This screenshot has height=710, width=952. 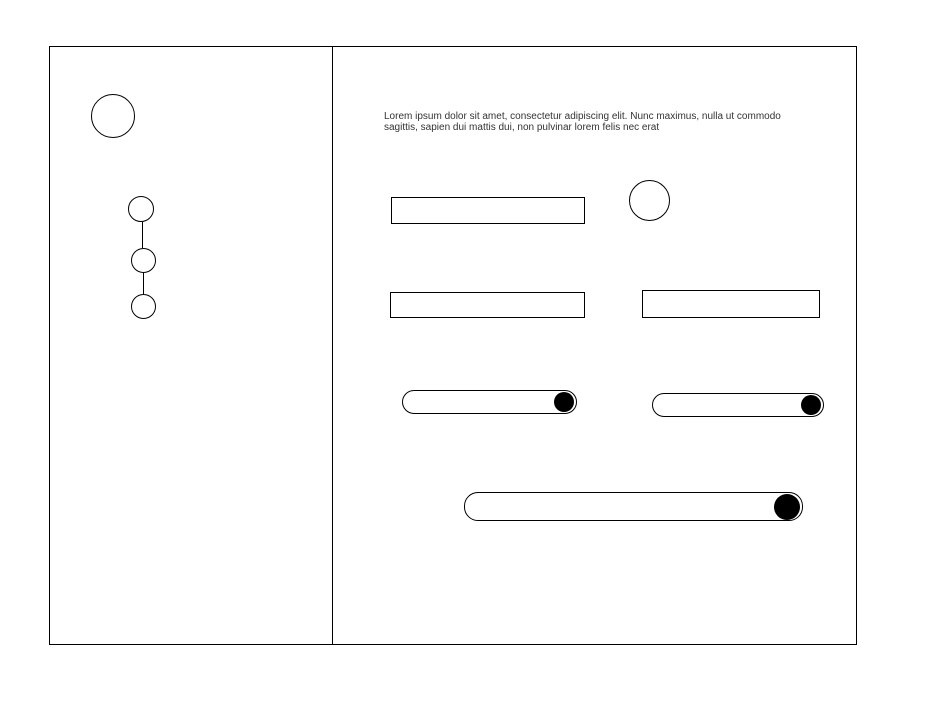 I want to click on circle-button, so click(x=649, y=200).